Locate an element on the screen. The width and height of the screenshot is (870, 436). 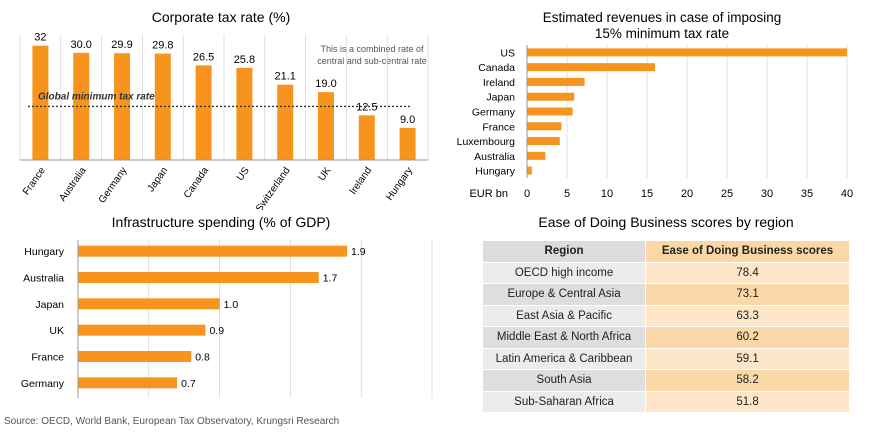
category-label-luxembourg: Luxembourg is located at coordinates (486, 142).